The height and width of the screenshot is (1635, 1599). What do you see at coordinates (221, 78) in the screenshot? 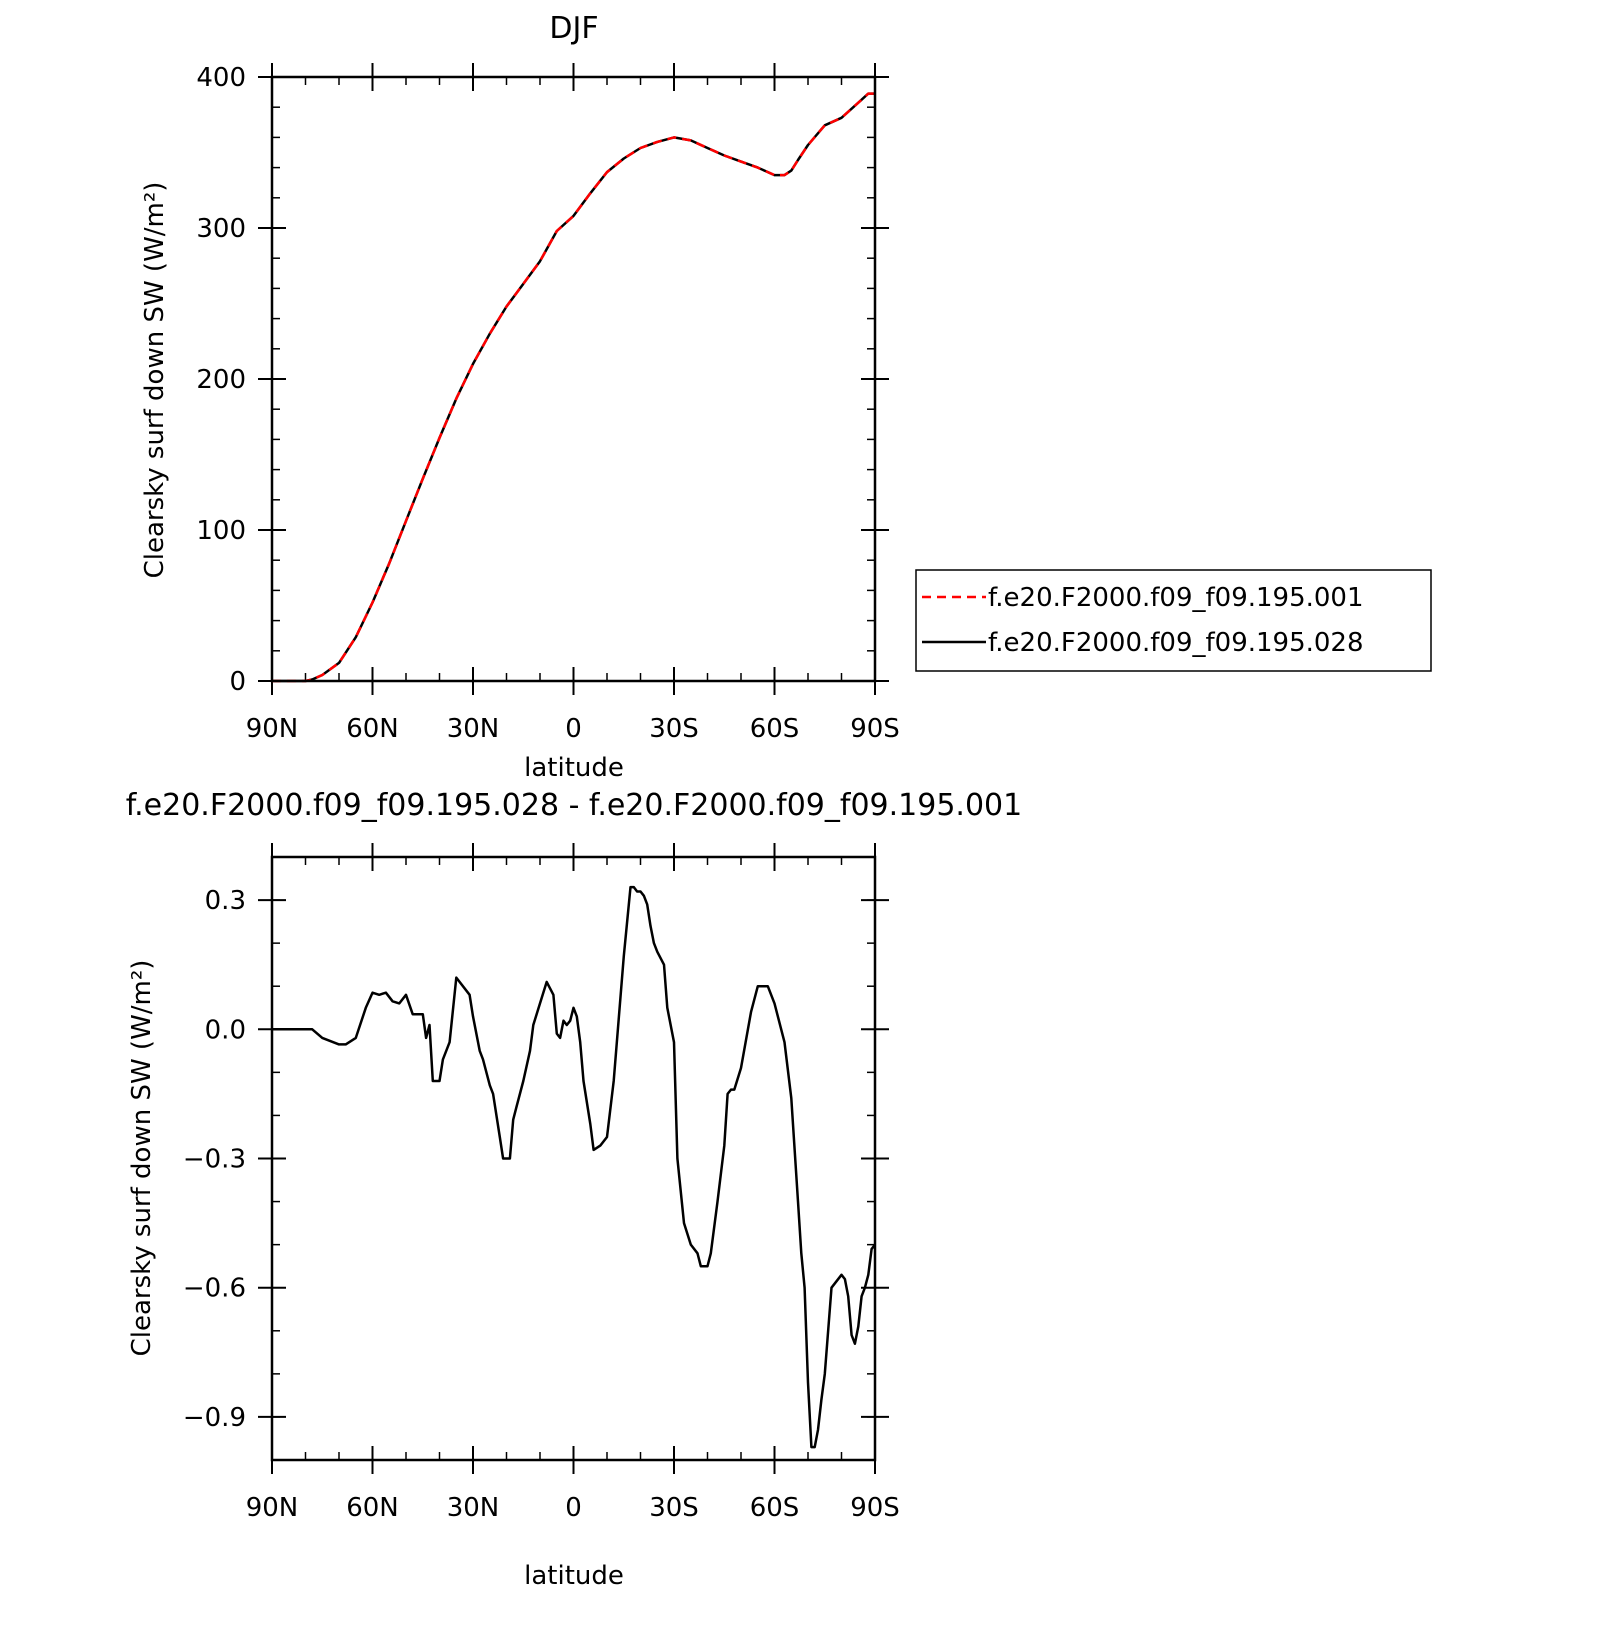
I see `y-tick-label: 400` at bounding box center [221, 78].